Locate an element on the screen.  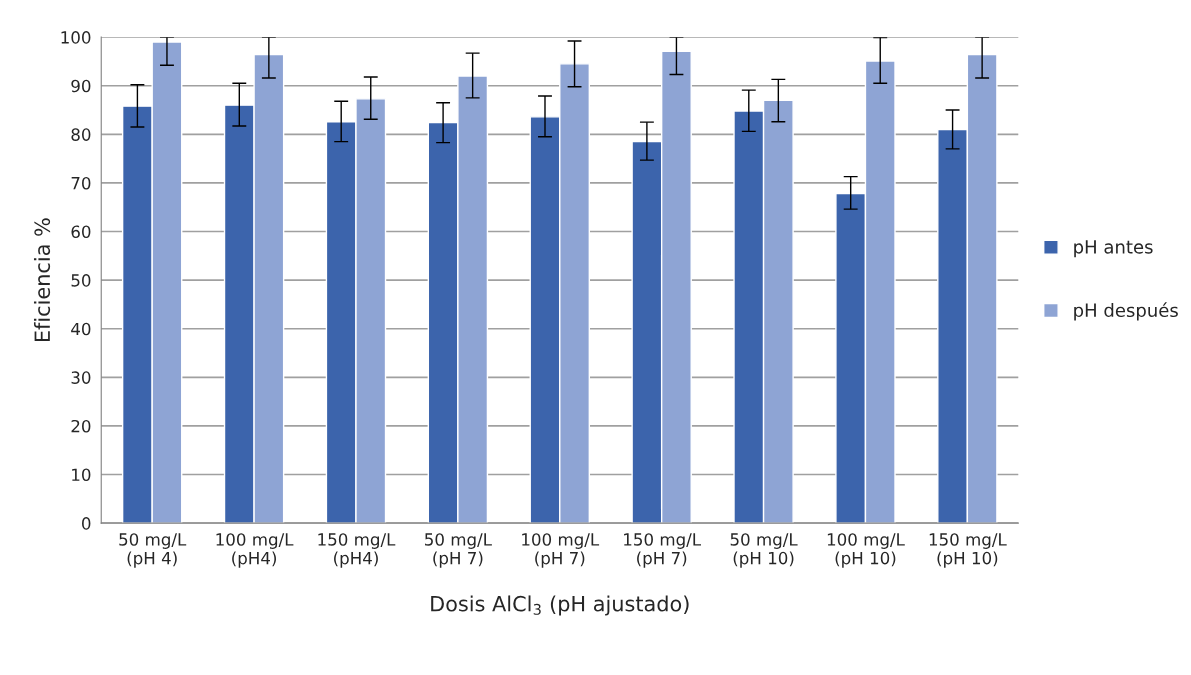
y-axis-title: Eficiencia % is located at coordinates (42, 280).